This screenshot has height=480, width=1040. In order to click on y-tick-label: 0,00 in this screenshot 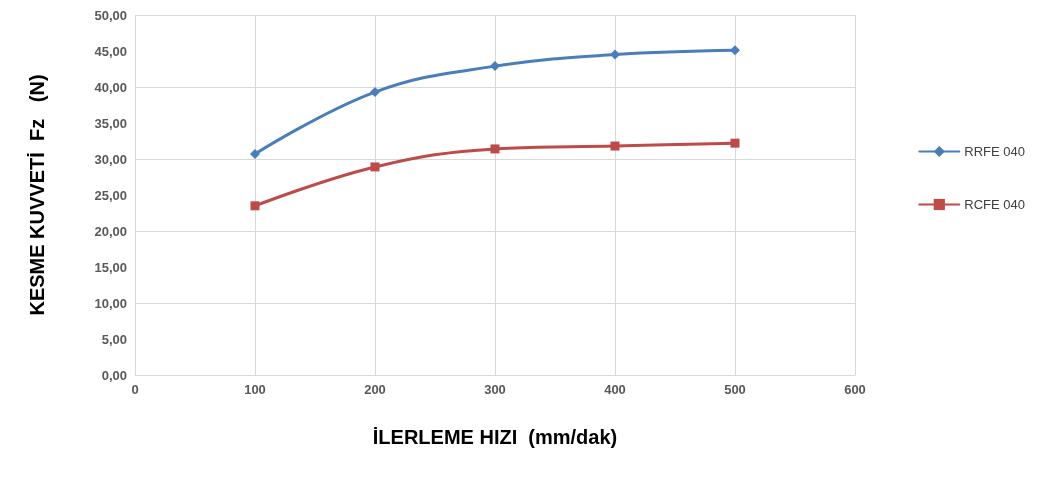, I will do `click(114, 375)`.